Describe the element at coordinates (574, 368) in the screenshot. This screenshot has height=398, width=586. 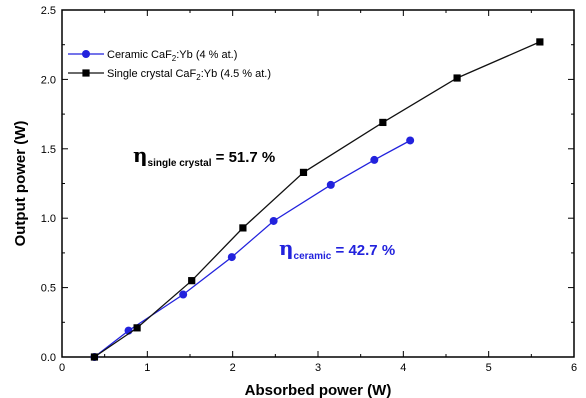
I see `x-tick-label: 6` at that location.